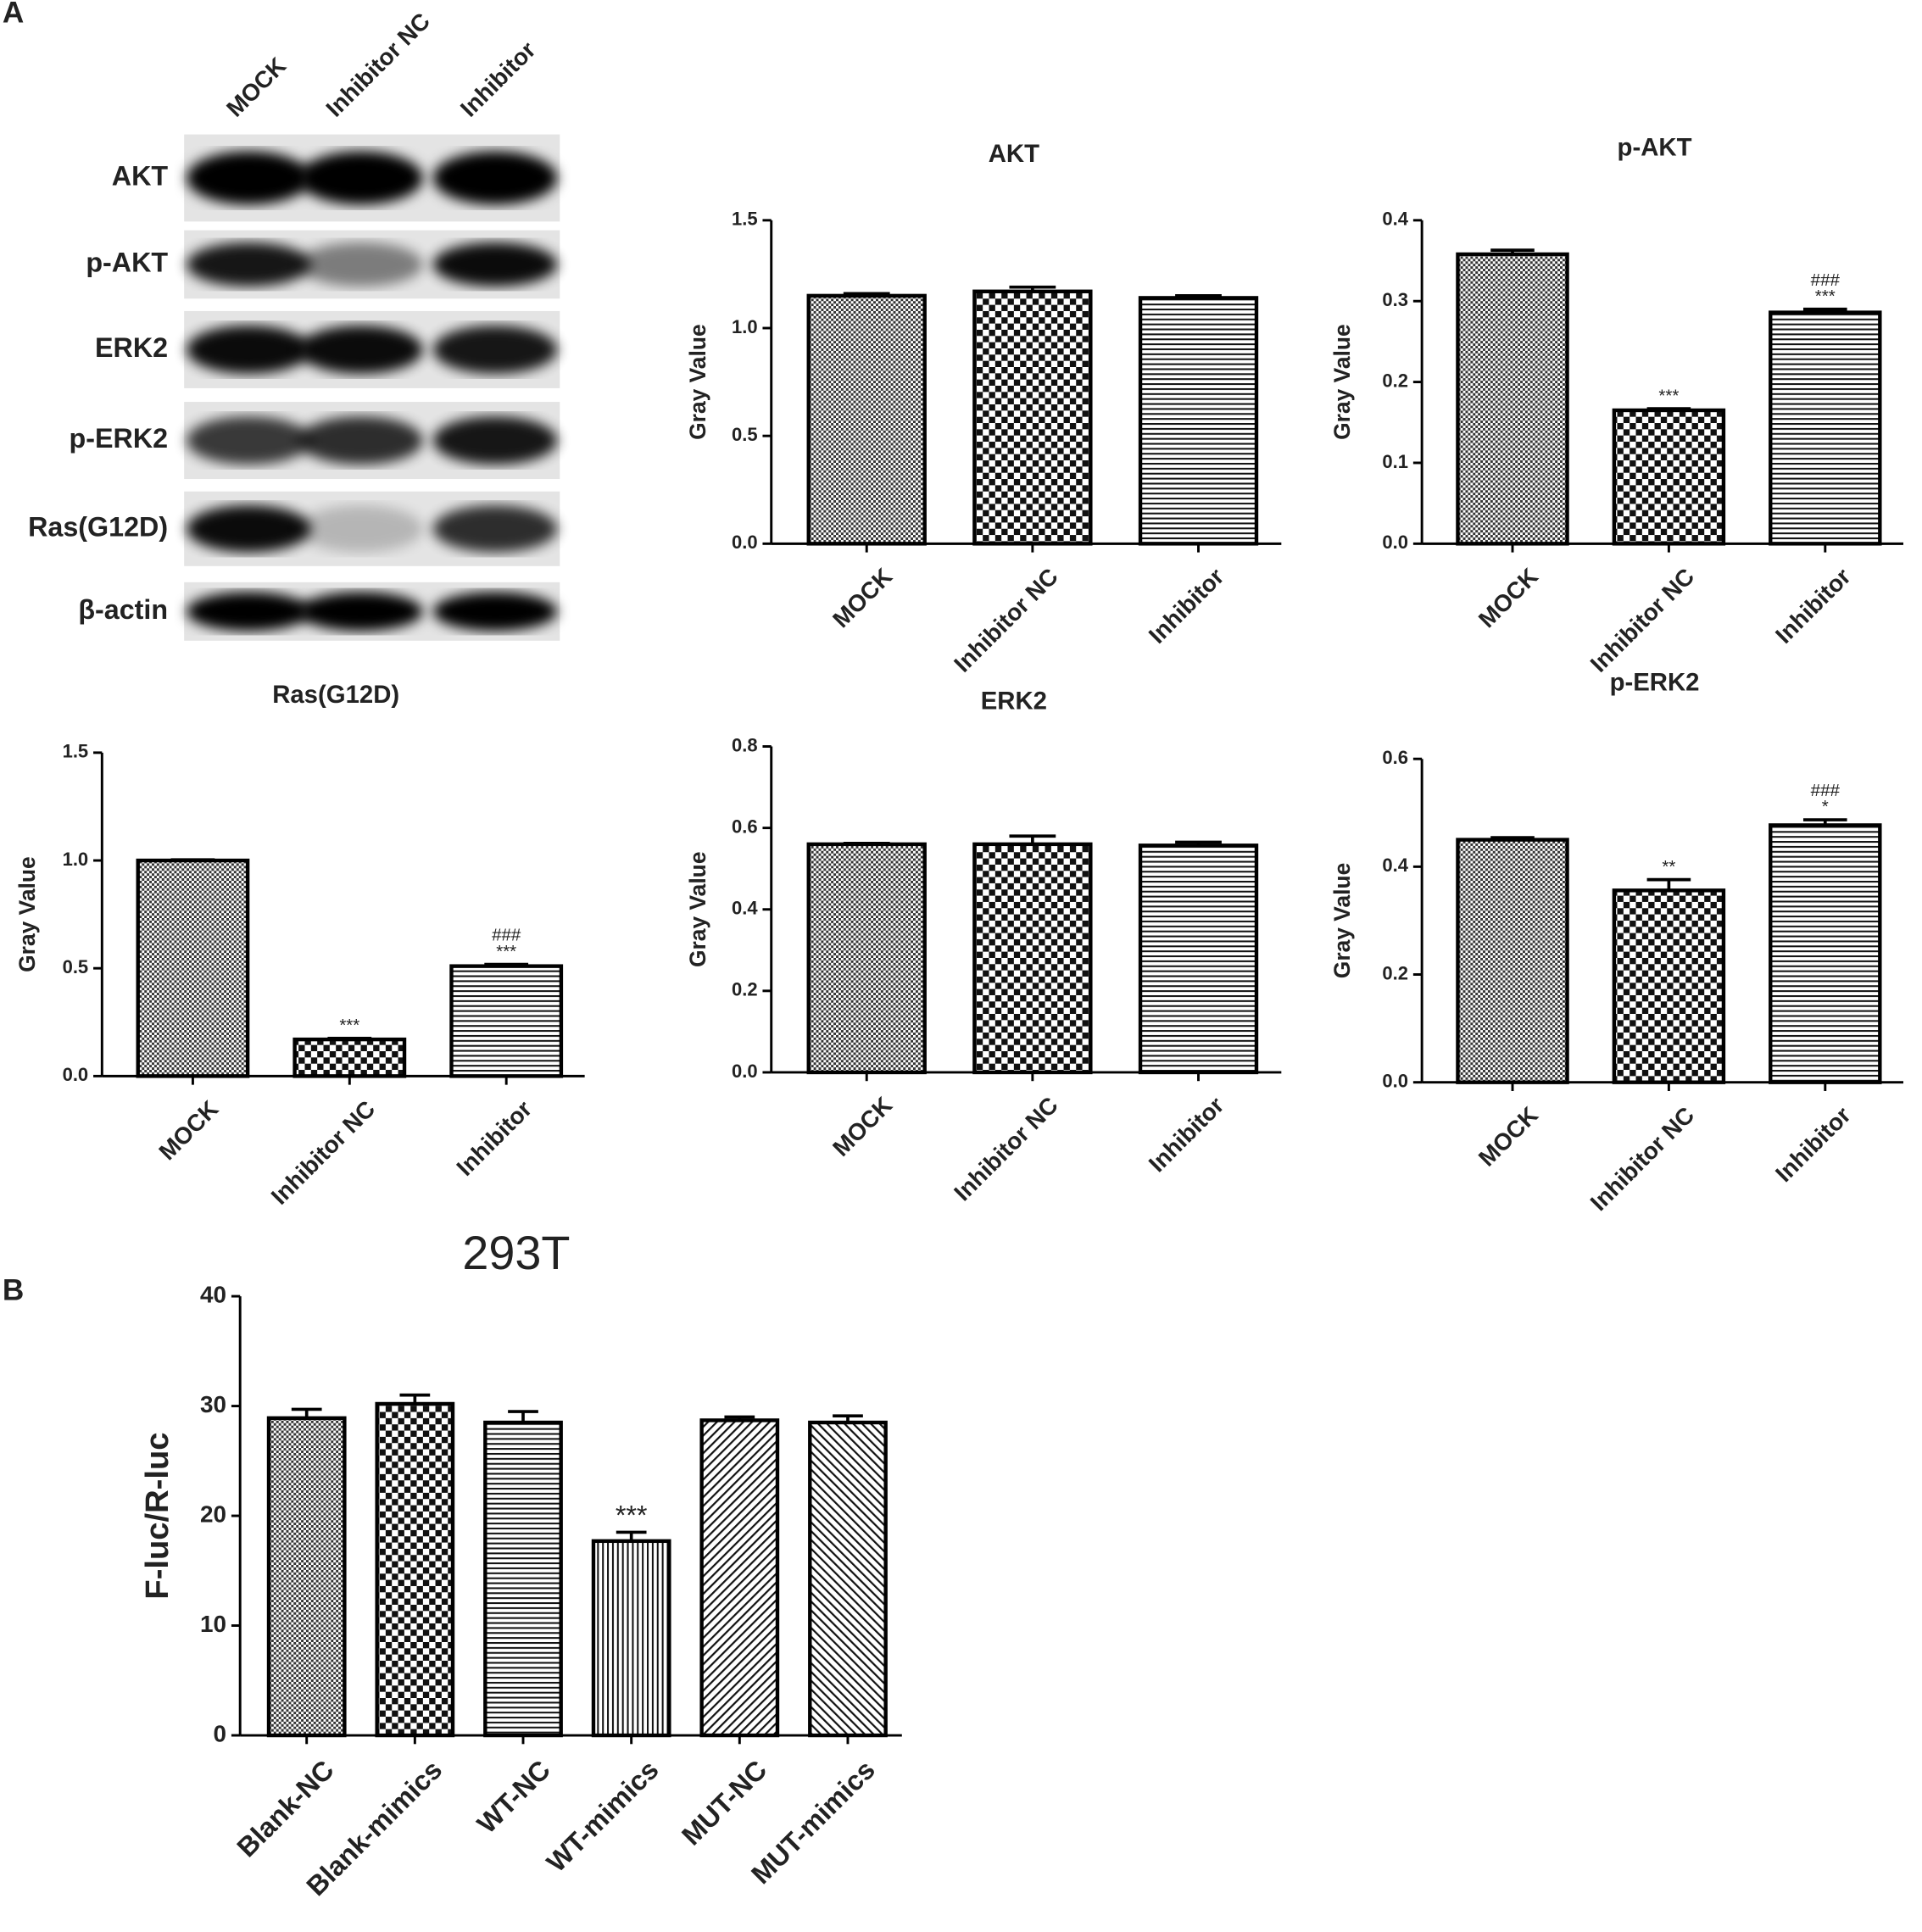 Image resolution: width=1922 pixels, height=1932 pixels. What do you see at coordinates (220, 1733) in the screenshot?
I see `y-tick-label: 0` at bounding box center [220, 1733].